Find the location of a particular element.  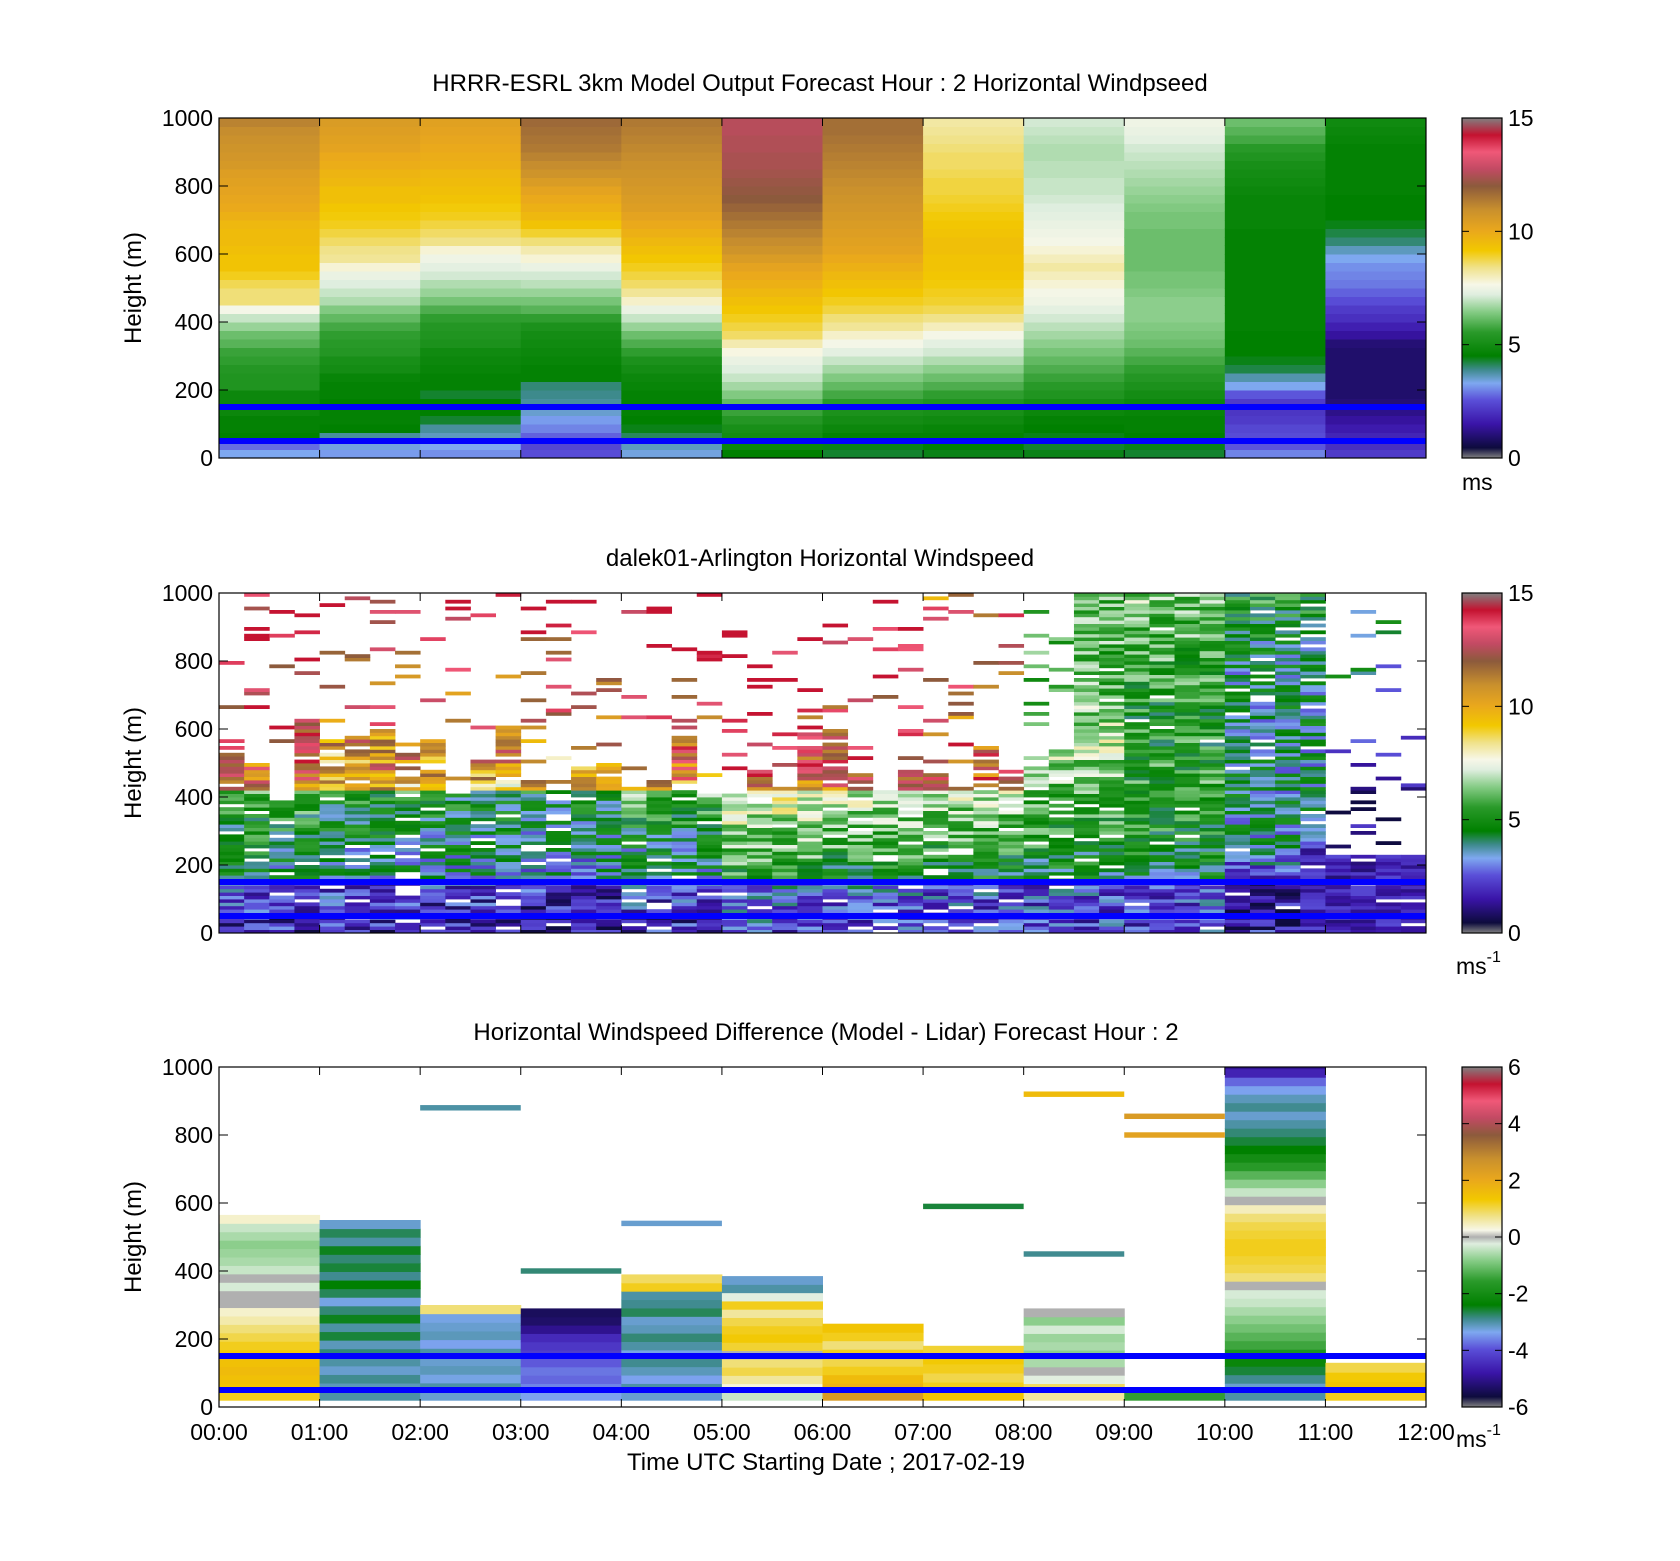

x-tick-label: 04:00 is located at coordinates (622, 1432).